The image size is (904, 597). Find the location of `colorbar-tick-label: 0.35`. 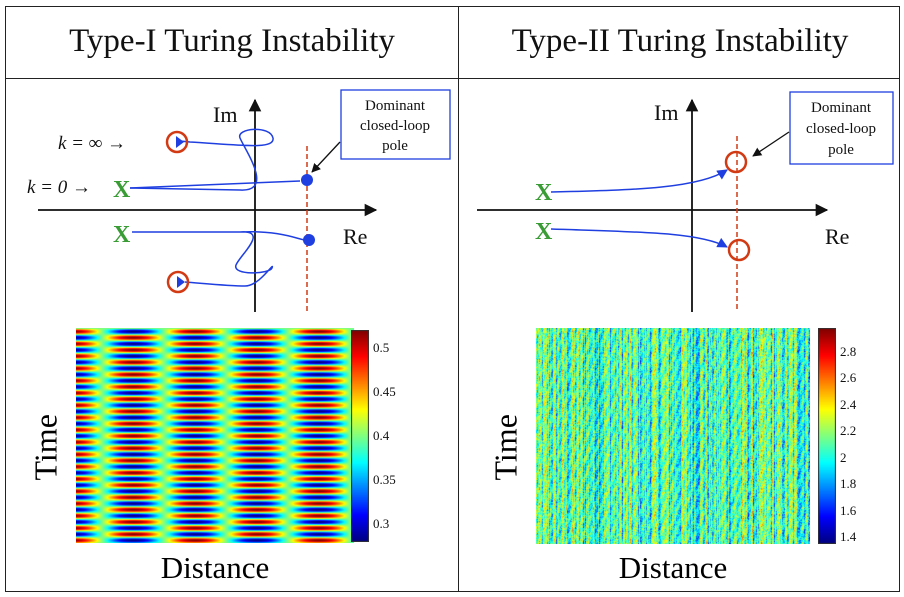

colorbar-tick-label: 0.35 is located at coordinates (384, 480).